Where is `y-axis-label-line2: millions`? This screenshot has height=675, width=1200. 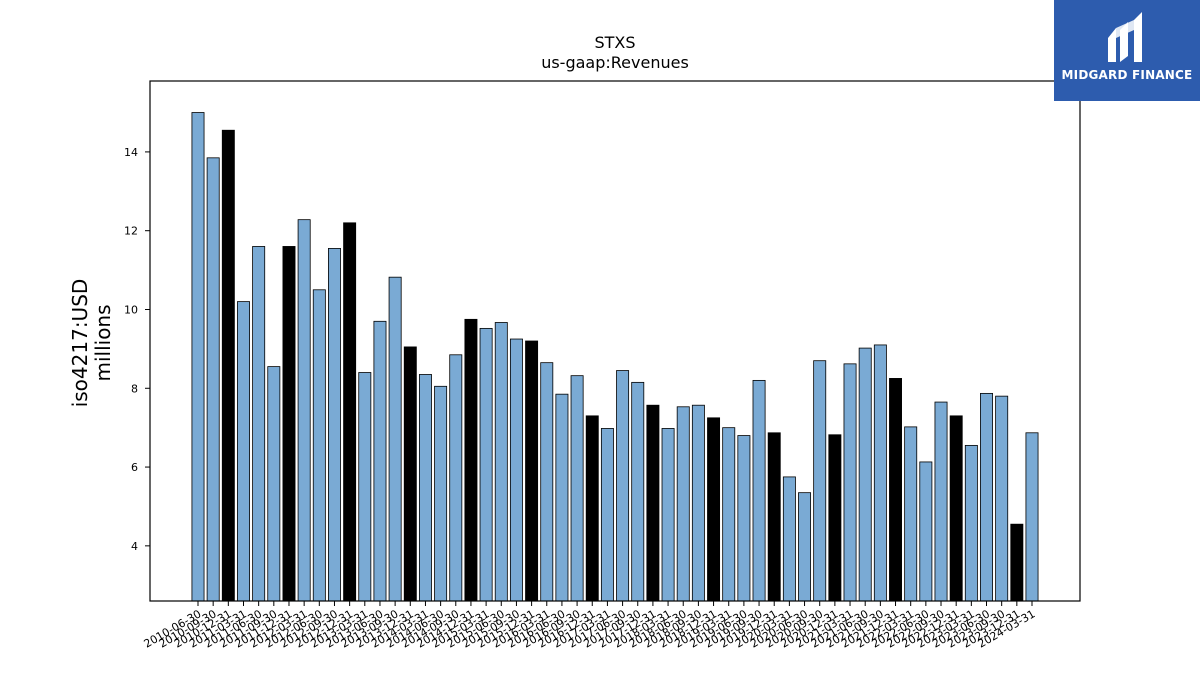
y-axis-label-line2: millions is located at coordinates (103, 342).